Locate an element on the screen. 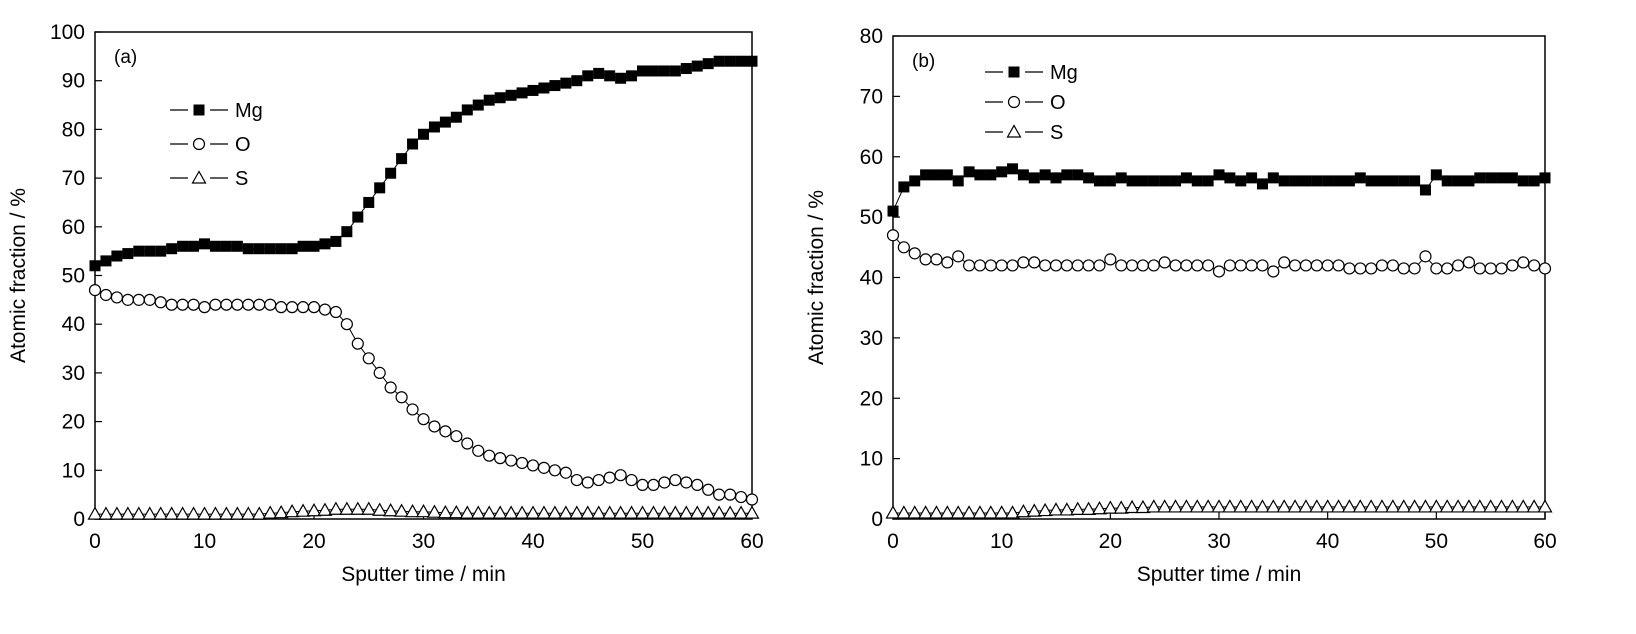 This screenshot has width=1636, height=634. y-tick-label: 40 is located at coordinates (871, 278).